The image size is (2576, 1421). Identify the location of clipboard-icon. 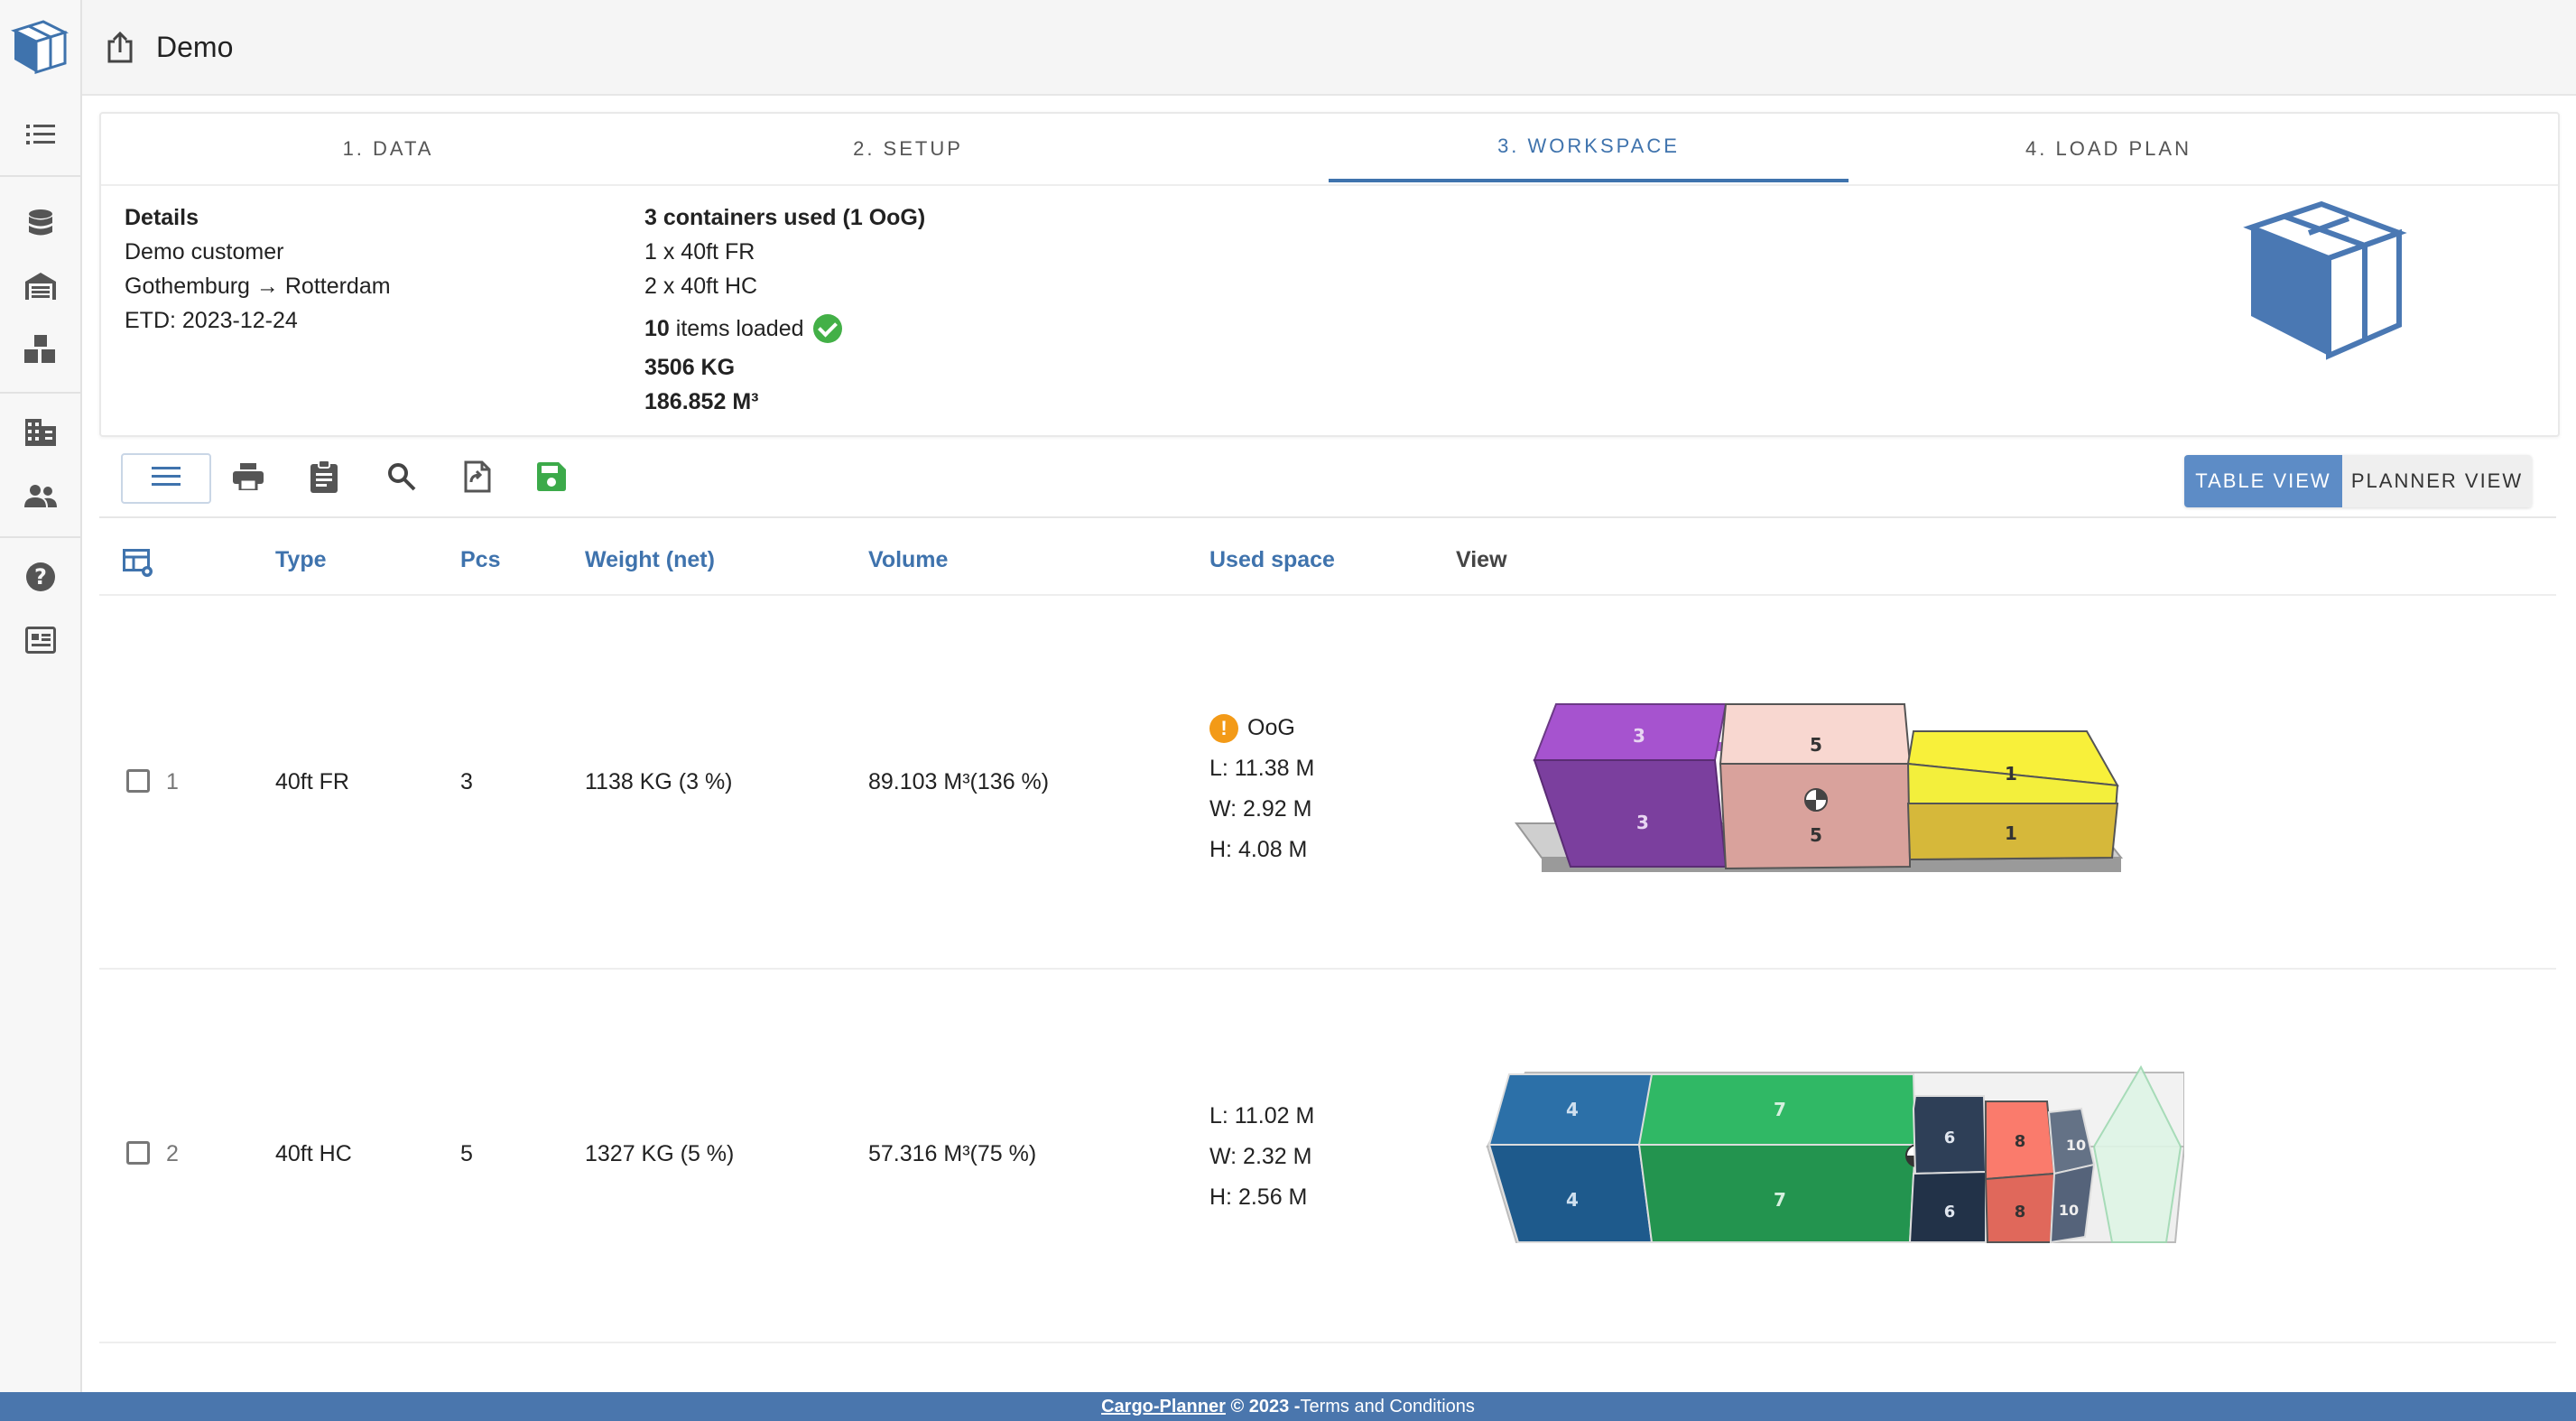
(324, 478).